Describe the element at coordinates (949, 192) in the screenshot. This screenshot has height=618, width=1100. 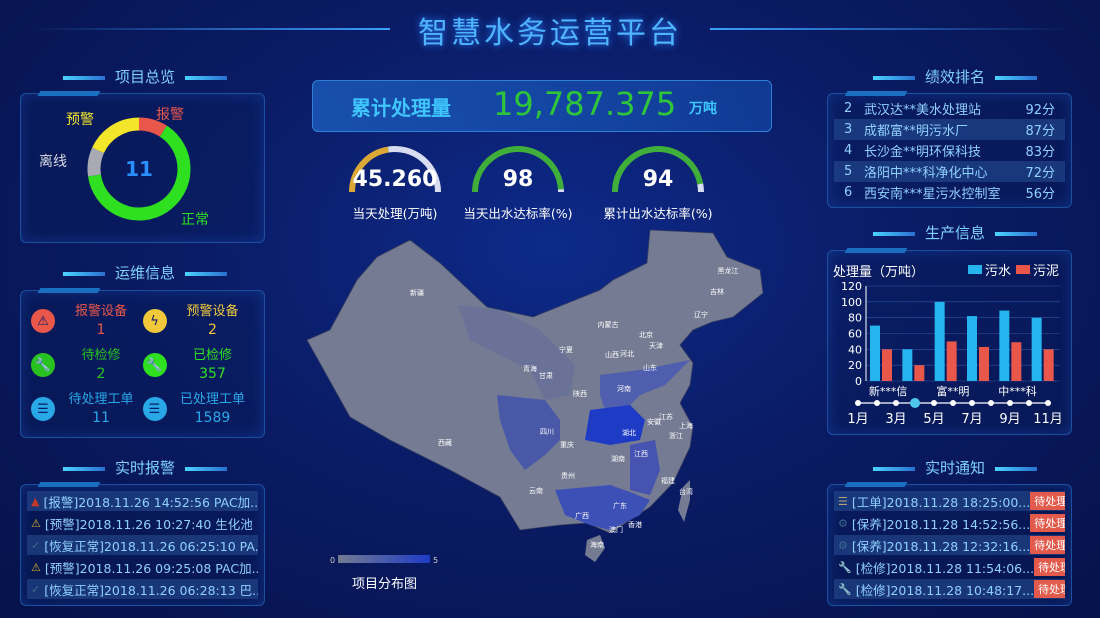
I see `ranking-row: 6 西安南***星污水控制室 56分` at that location.